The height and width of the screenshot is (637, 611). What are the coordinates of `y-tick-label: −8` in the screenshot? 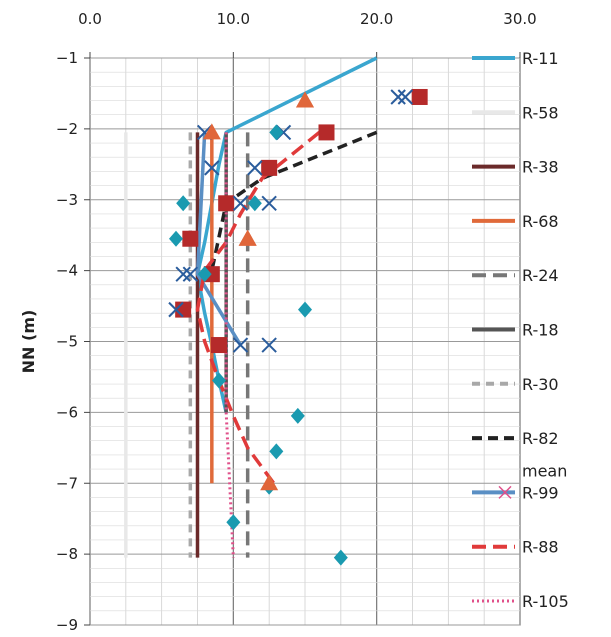 It's located at (67, 554).